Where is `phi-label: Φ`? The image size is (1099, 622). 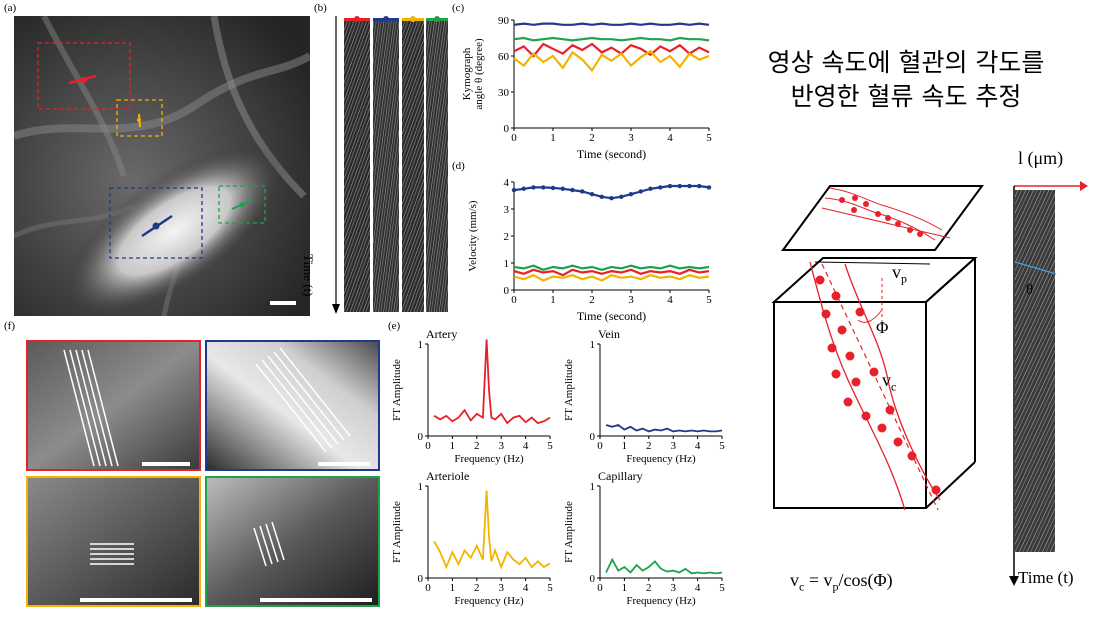
phi-label: Φ is located at coordinates (882, 327).